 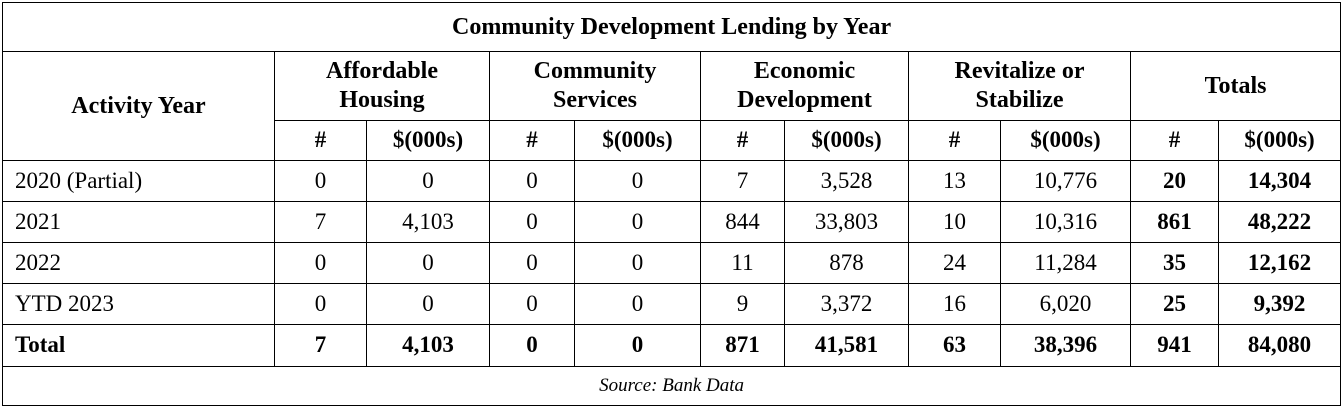 What do you see at coordinates (382, 86) in the screenshot?
I see `group-header-affordable-housing: Affordable Housing` at bounding box center [382, 86].